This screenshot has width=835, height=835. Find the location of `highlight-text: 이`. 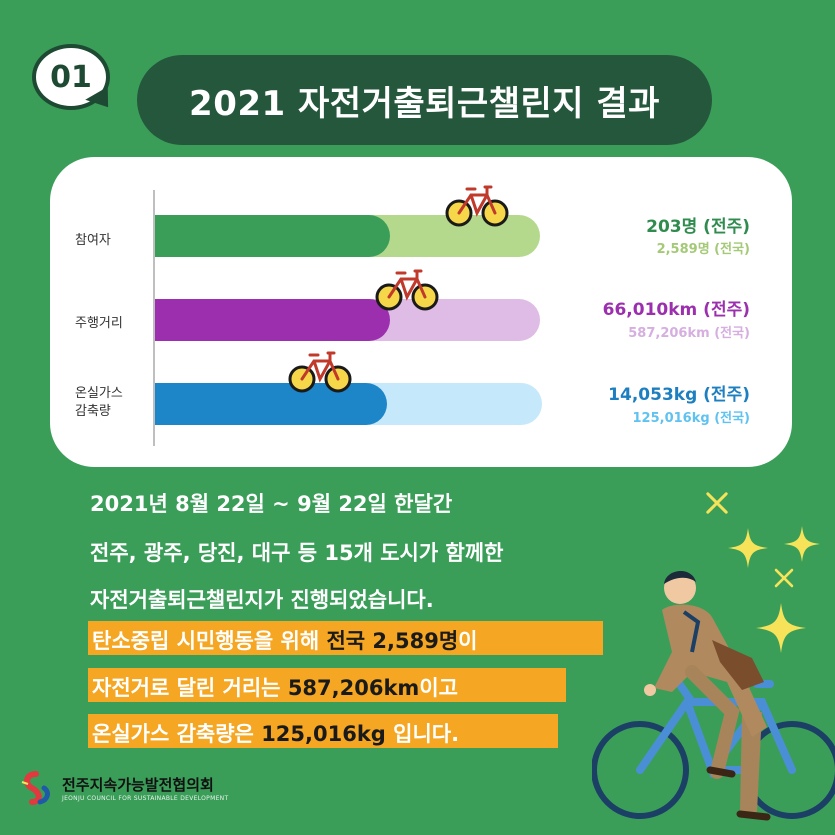

highlight-text: 이 is located at coordinates (468, 641).